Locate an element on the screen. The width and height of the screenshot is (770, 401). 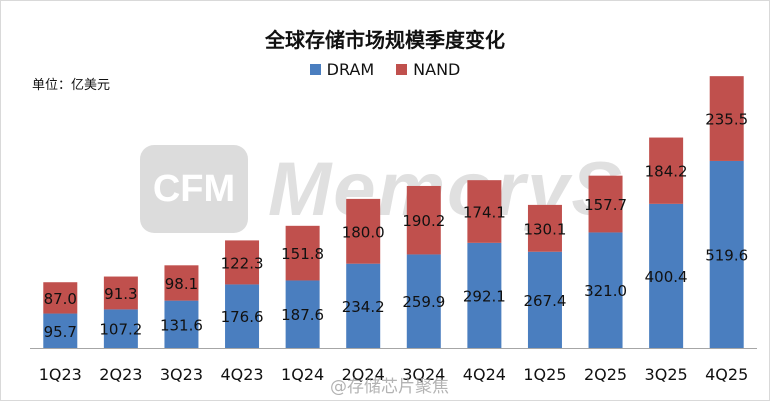
bar-dram-4Q24 is located at coordinates (484, 295).